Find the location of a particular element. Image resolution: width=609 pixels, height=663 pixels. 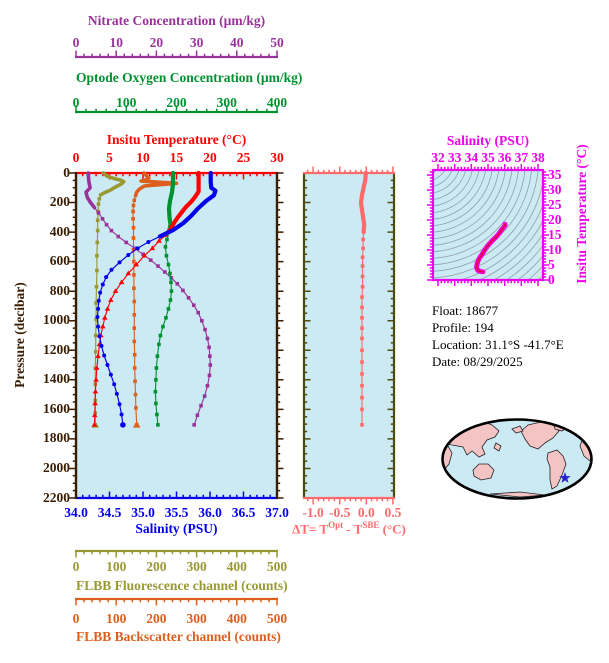

fluorescence-axis-title: FLBB Fluorescence channel (counts) is located at coordinates (182, 585).